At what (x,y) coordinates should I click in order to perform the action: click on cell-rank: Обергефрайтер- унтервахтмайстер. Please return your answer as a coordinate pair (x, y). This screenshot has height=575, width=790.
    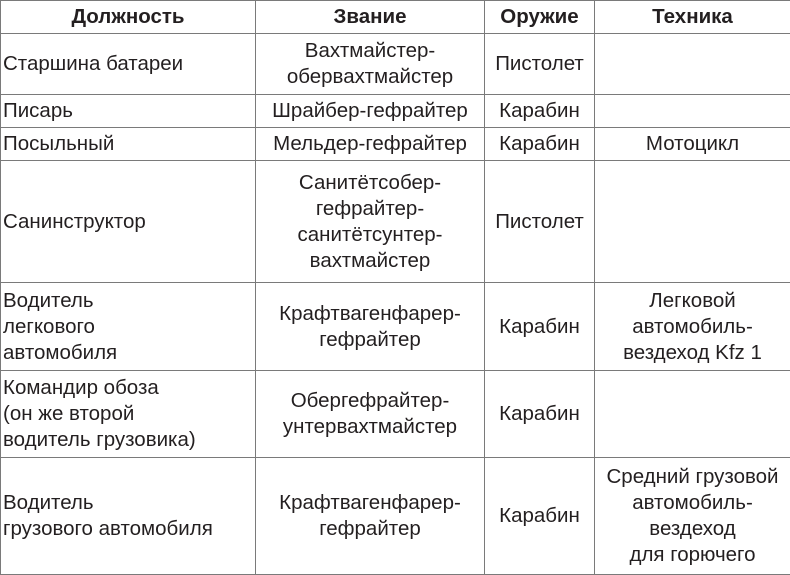
    Looking at the image, I should click on (370, 414).